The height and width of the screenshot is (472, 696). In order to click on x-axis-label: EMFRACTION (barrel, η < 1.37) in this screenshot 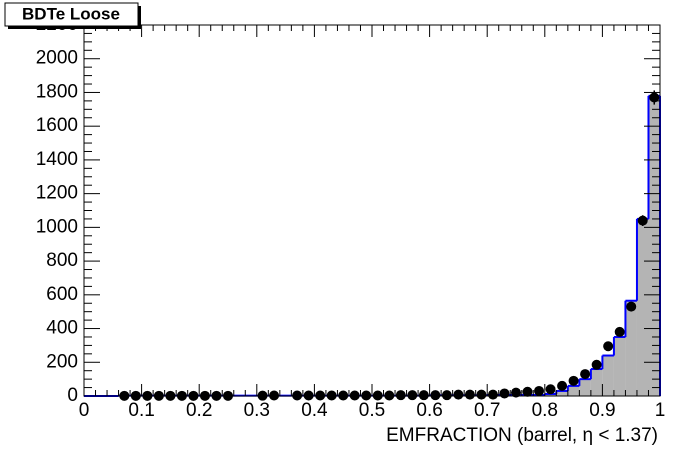, I will do `click(522, 435)`.